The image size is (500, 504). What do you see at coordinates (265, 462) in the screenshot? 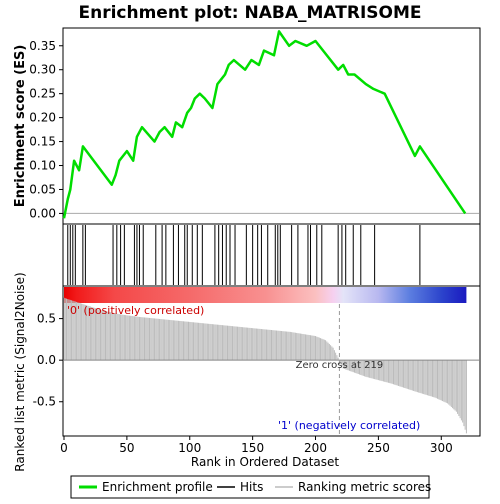
I see `rank-x-axis-label: Rank in Ordered Dataset` at bounding box center [265, 462].